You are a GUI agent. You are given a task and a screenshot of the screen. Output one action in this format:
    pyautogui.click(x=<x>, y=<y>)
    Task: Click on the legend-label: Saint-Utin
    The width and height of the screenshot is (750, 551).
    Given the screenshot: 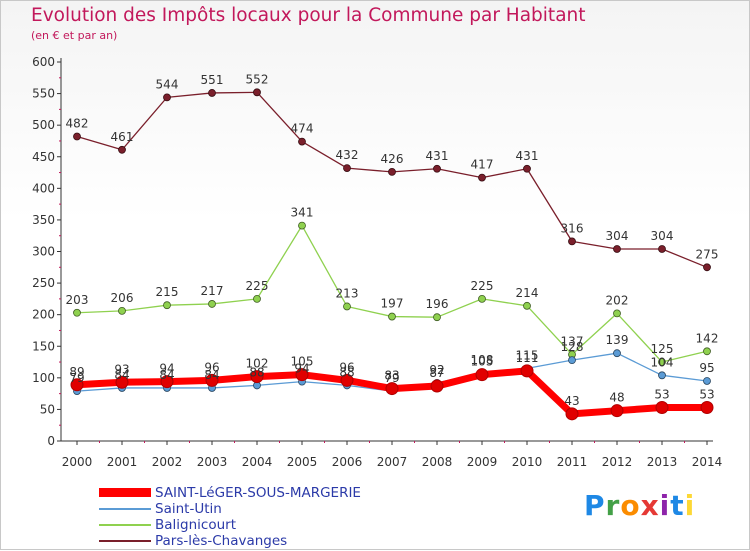 What is the action you would take?
    pyautogui.click(x=188, y=509)
    